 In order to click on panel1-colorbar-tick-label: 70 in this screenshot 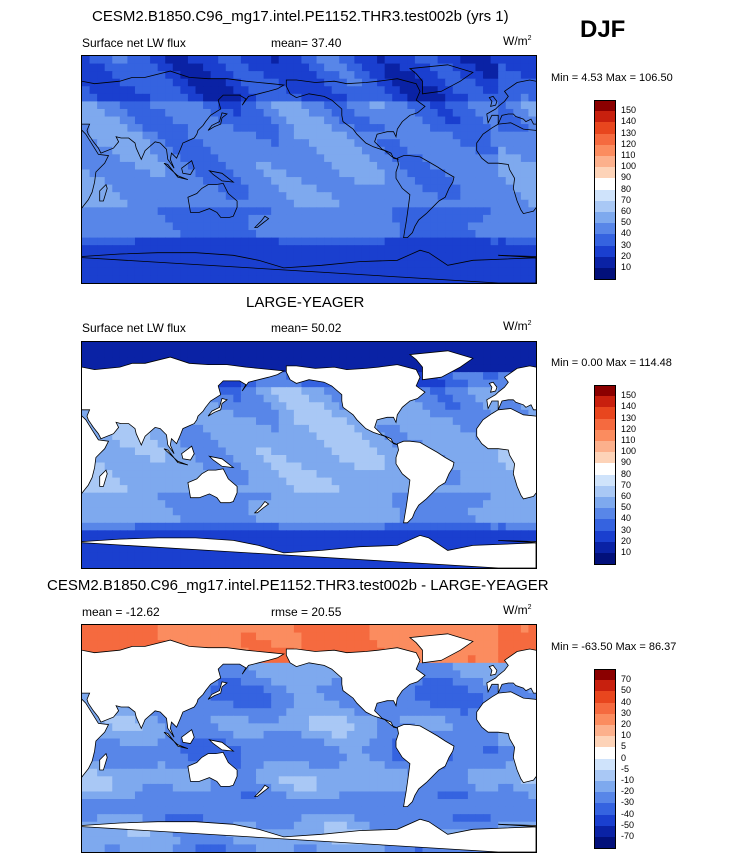, I will do `click(626, 199)`.